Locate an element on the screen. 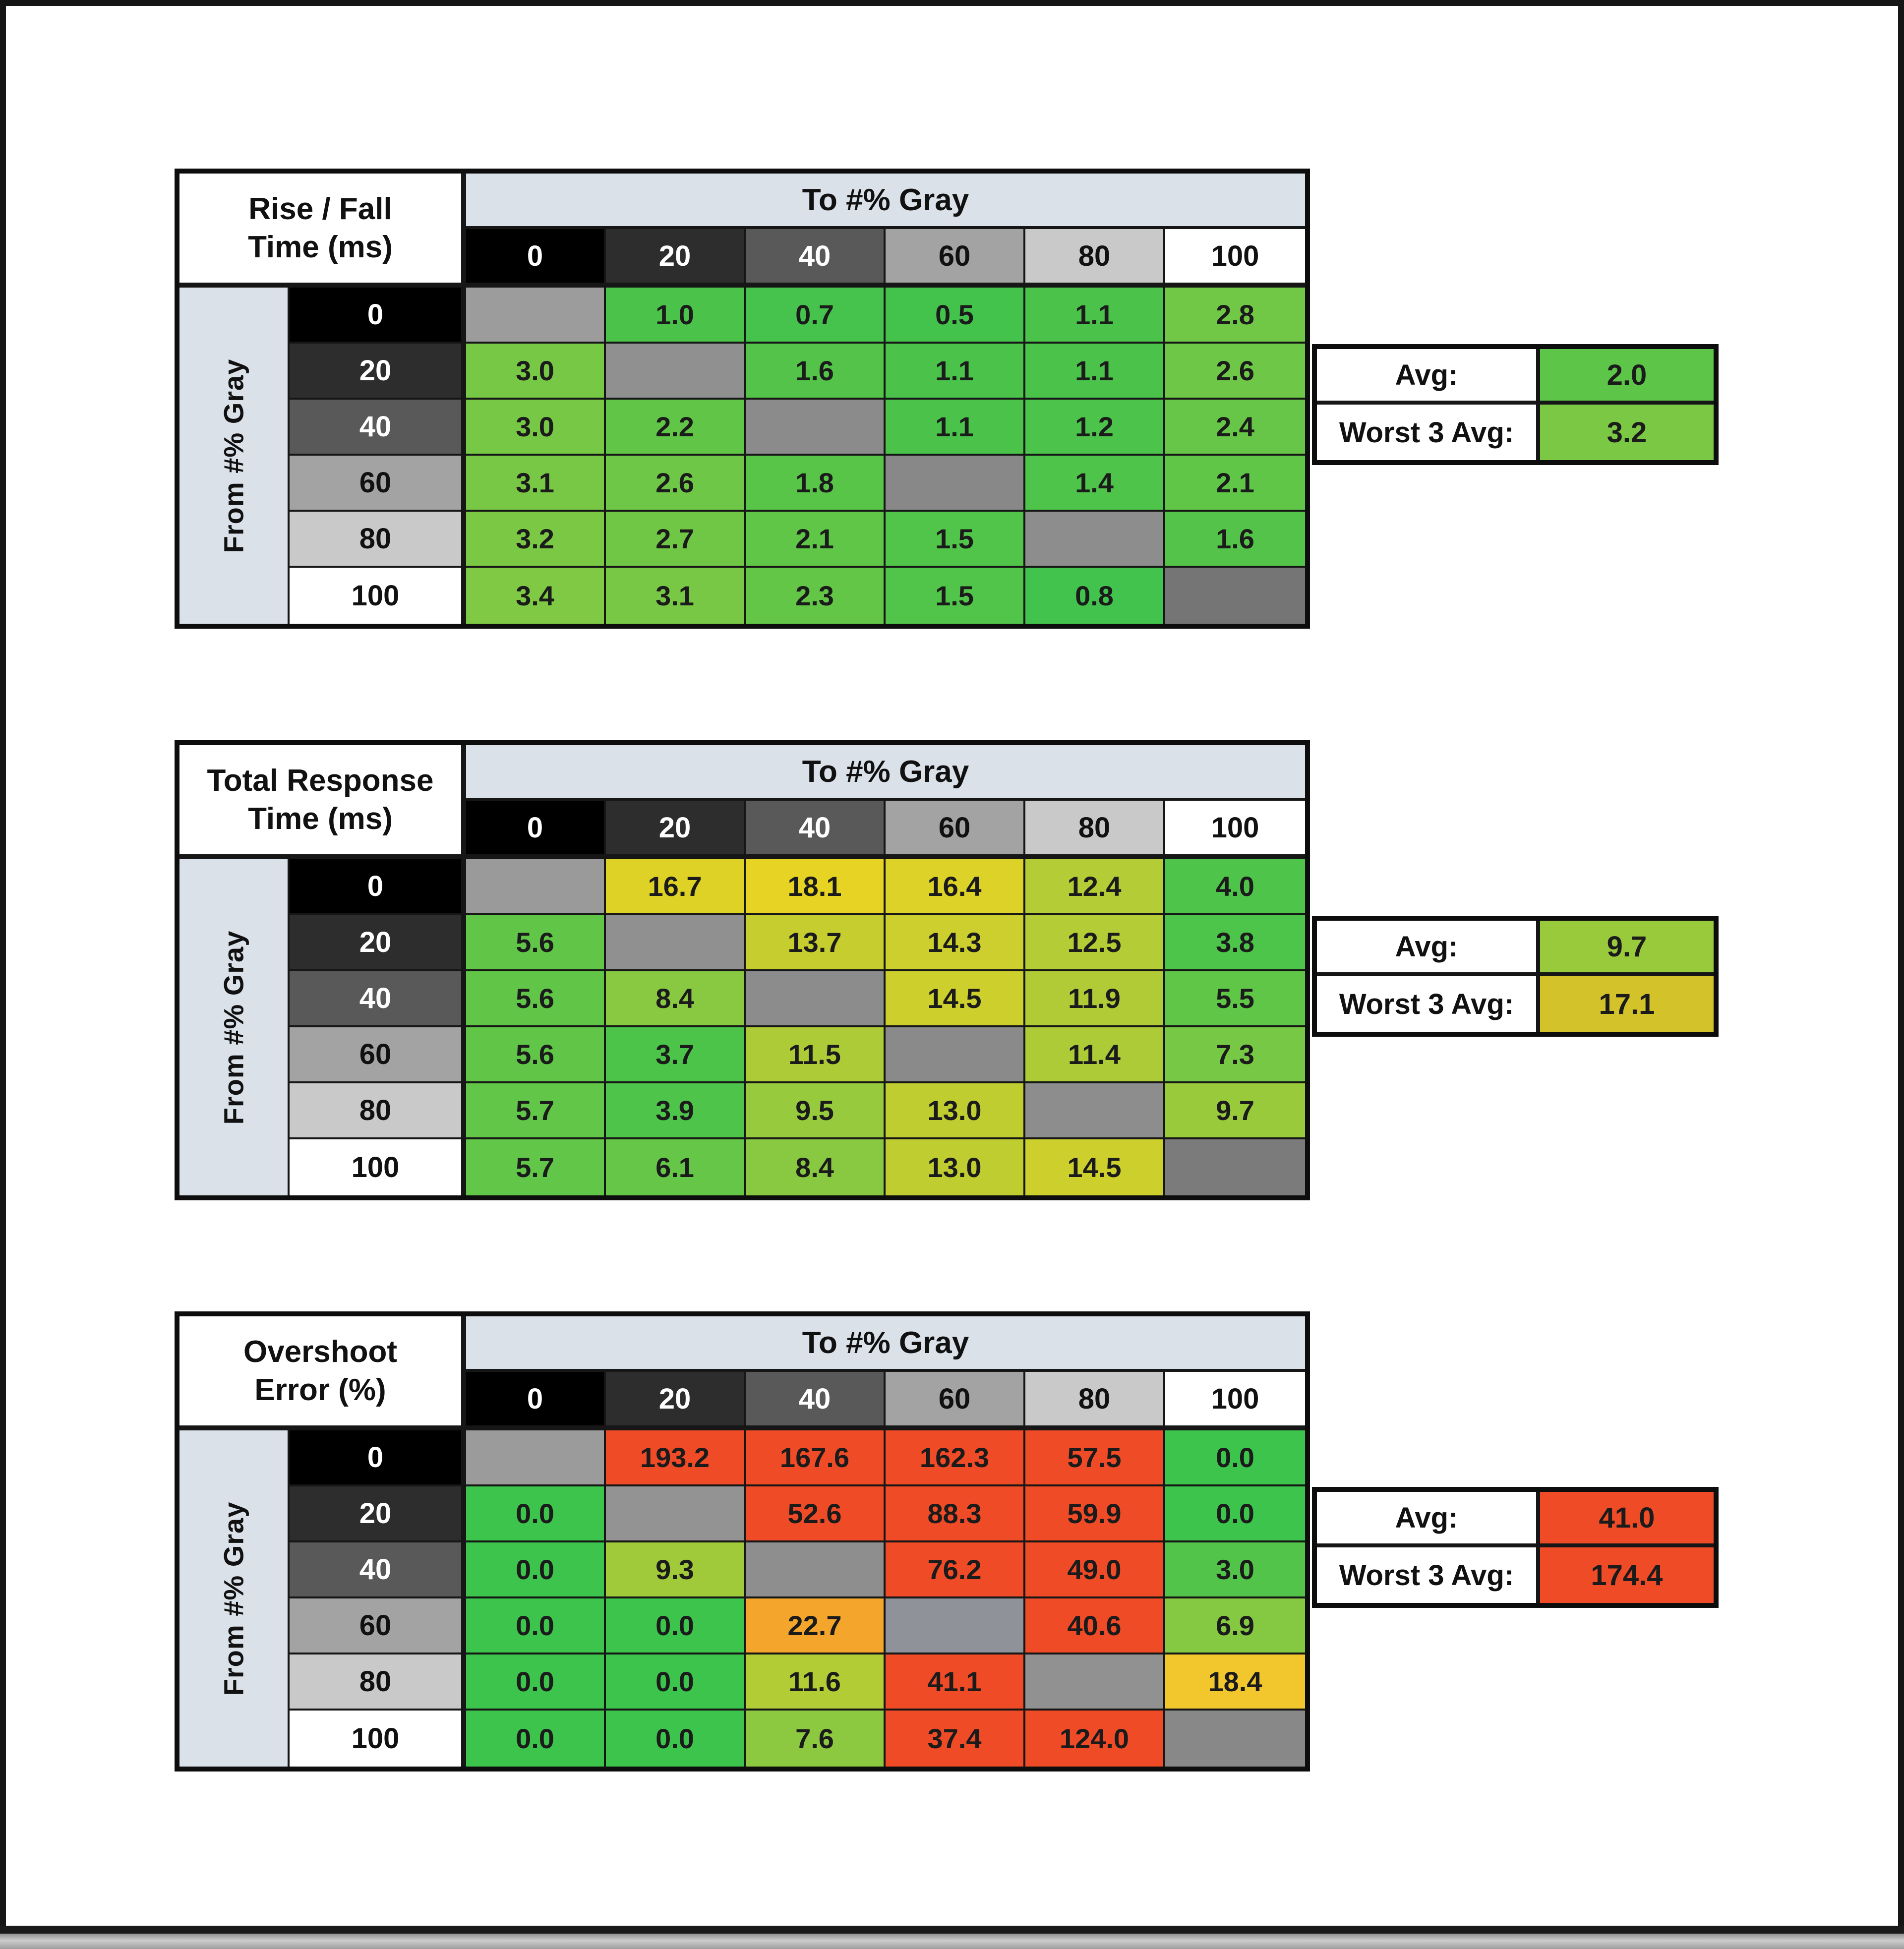  value-cell: 1.5 is located at coordinates (955, 596).